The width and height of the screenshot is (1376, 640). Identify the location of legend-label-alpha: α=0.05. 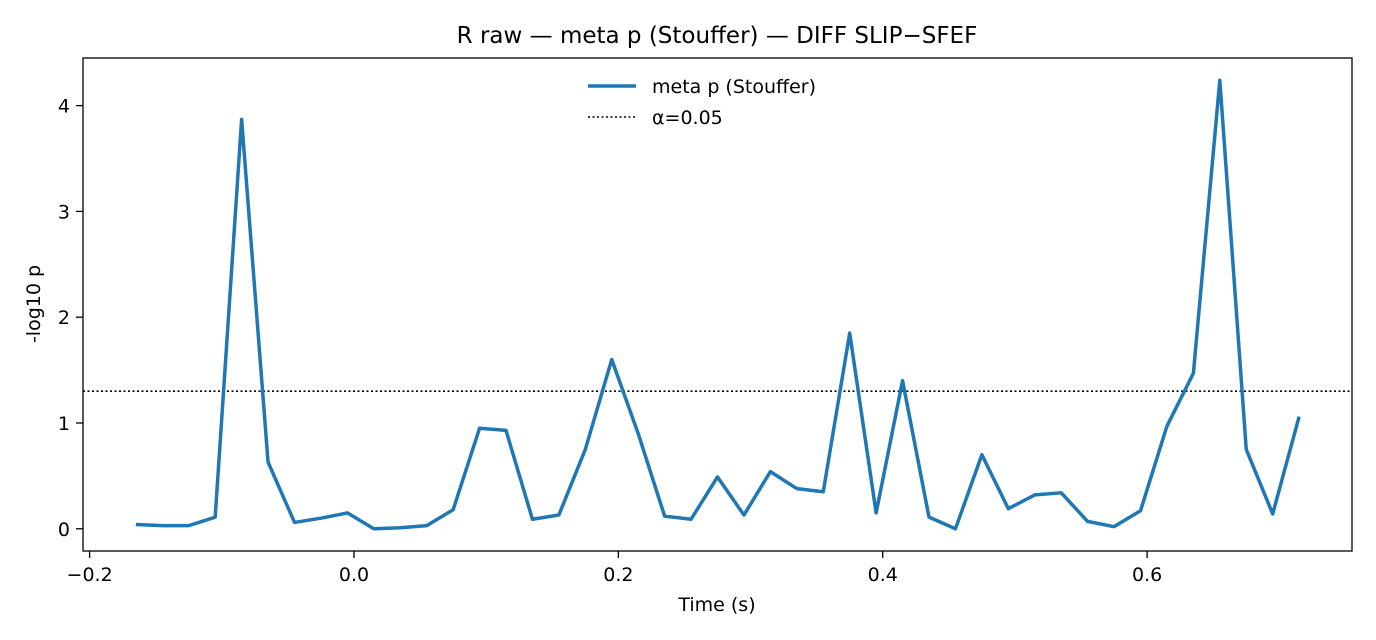
(687, 118).